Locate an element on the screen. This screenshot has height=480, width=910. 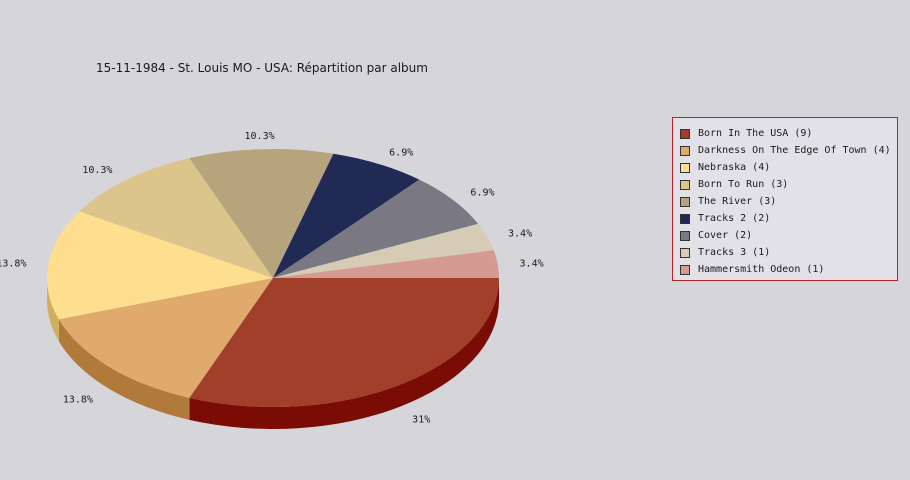
legend-item: Born To Run (3) is located at coordinates (788, 184).